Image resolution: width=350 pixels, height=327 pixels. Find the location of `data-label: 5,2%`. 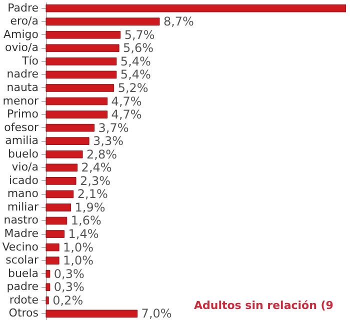

data-label: 5,2% is located at coordinates (133, 87).